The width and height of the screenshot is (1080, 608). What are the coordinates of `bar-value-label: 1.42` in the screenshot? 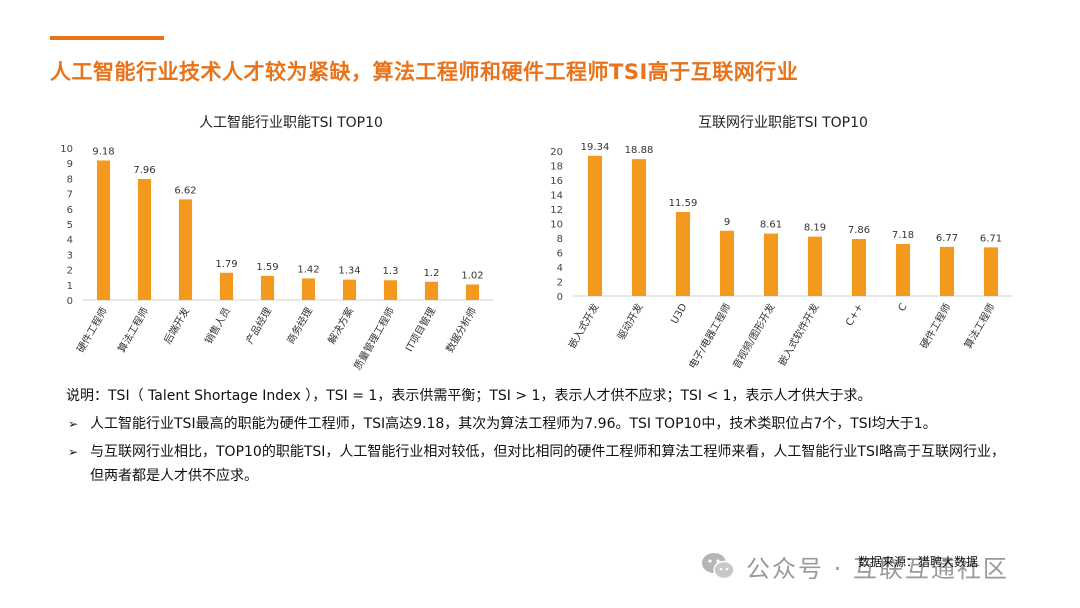 It's located at (308, 269).